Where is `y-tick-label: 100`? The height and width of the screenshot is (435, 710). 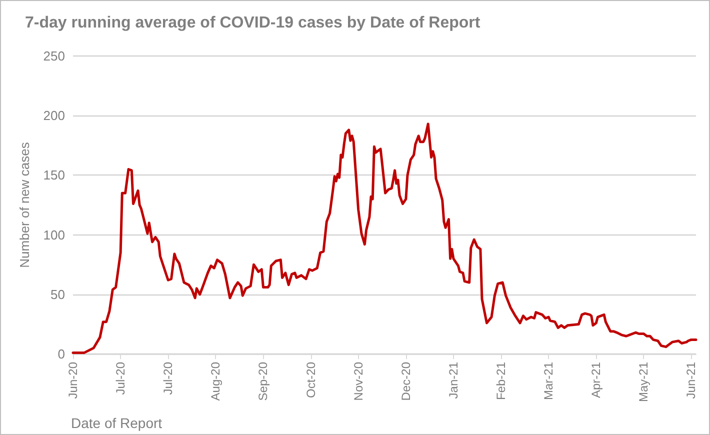 y-tick-label: 100 is located at coordinates (54, 234).